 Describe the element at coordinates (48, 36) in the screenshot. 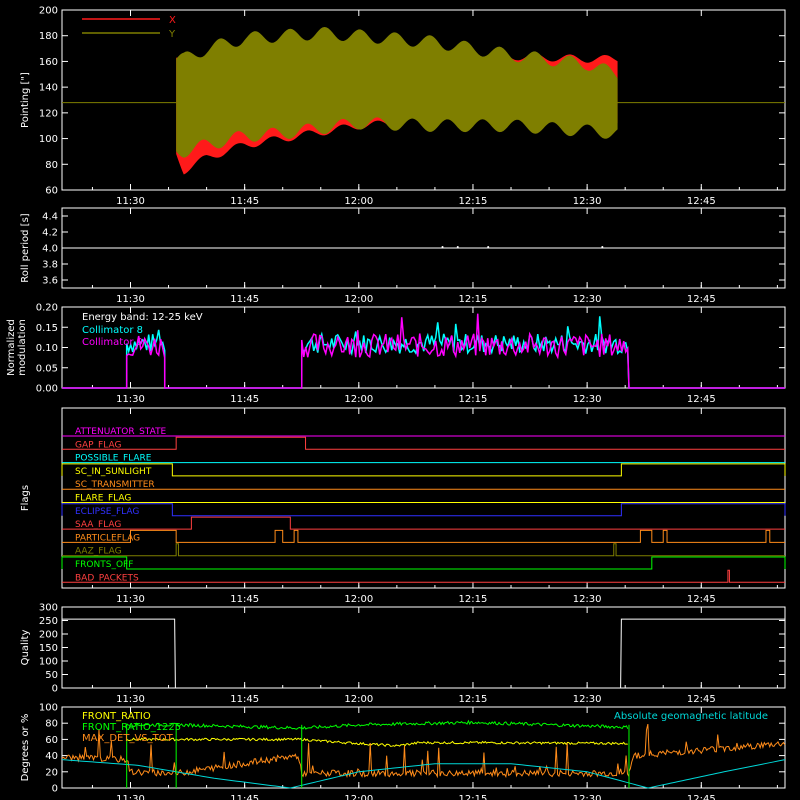

I see `y-tick-label: 180` at that location.